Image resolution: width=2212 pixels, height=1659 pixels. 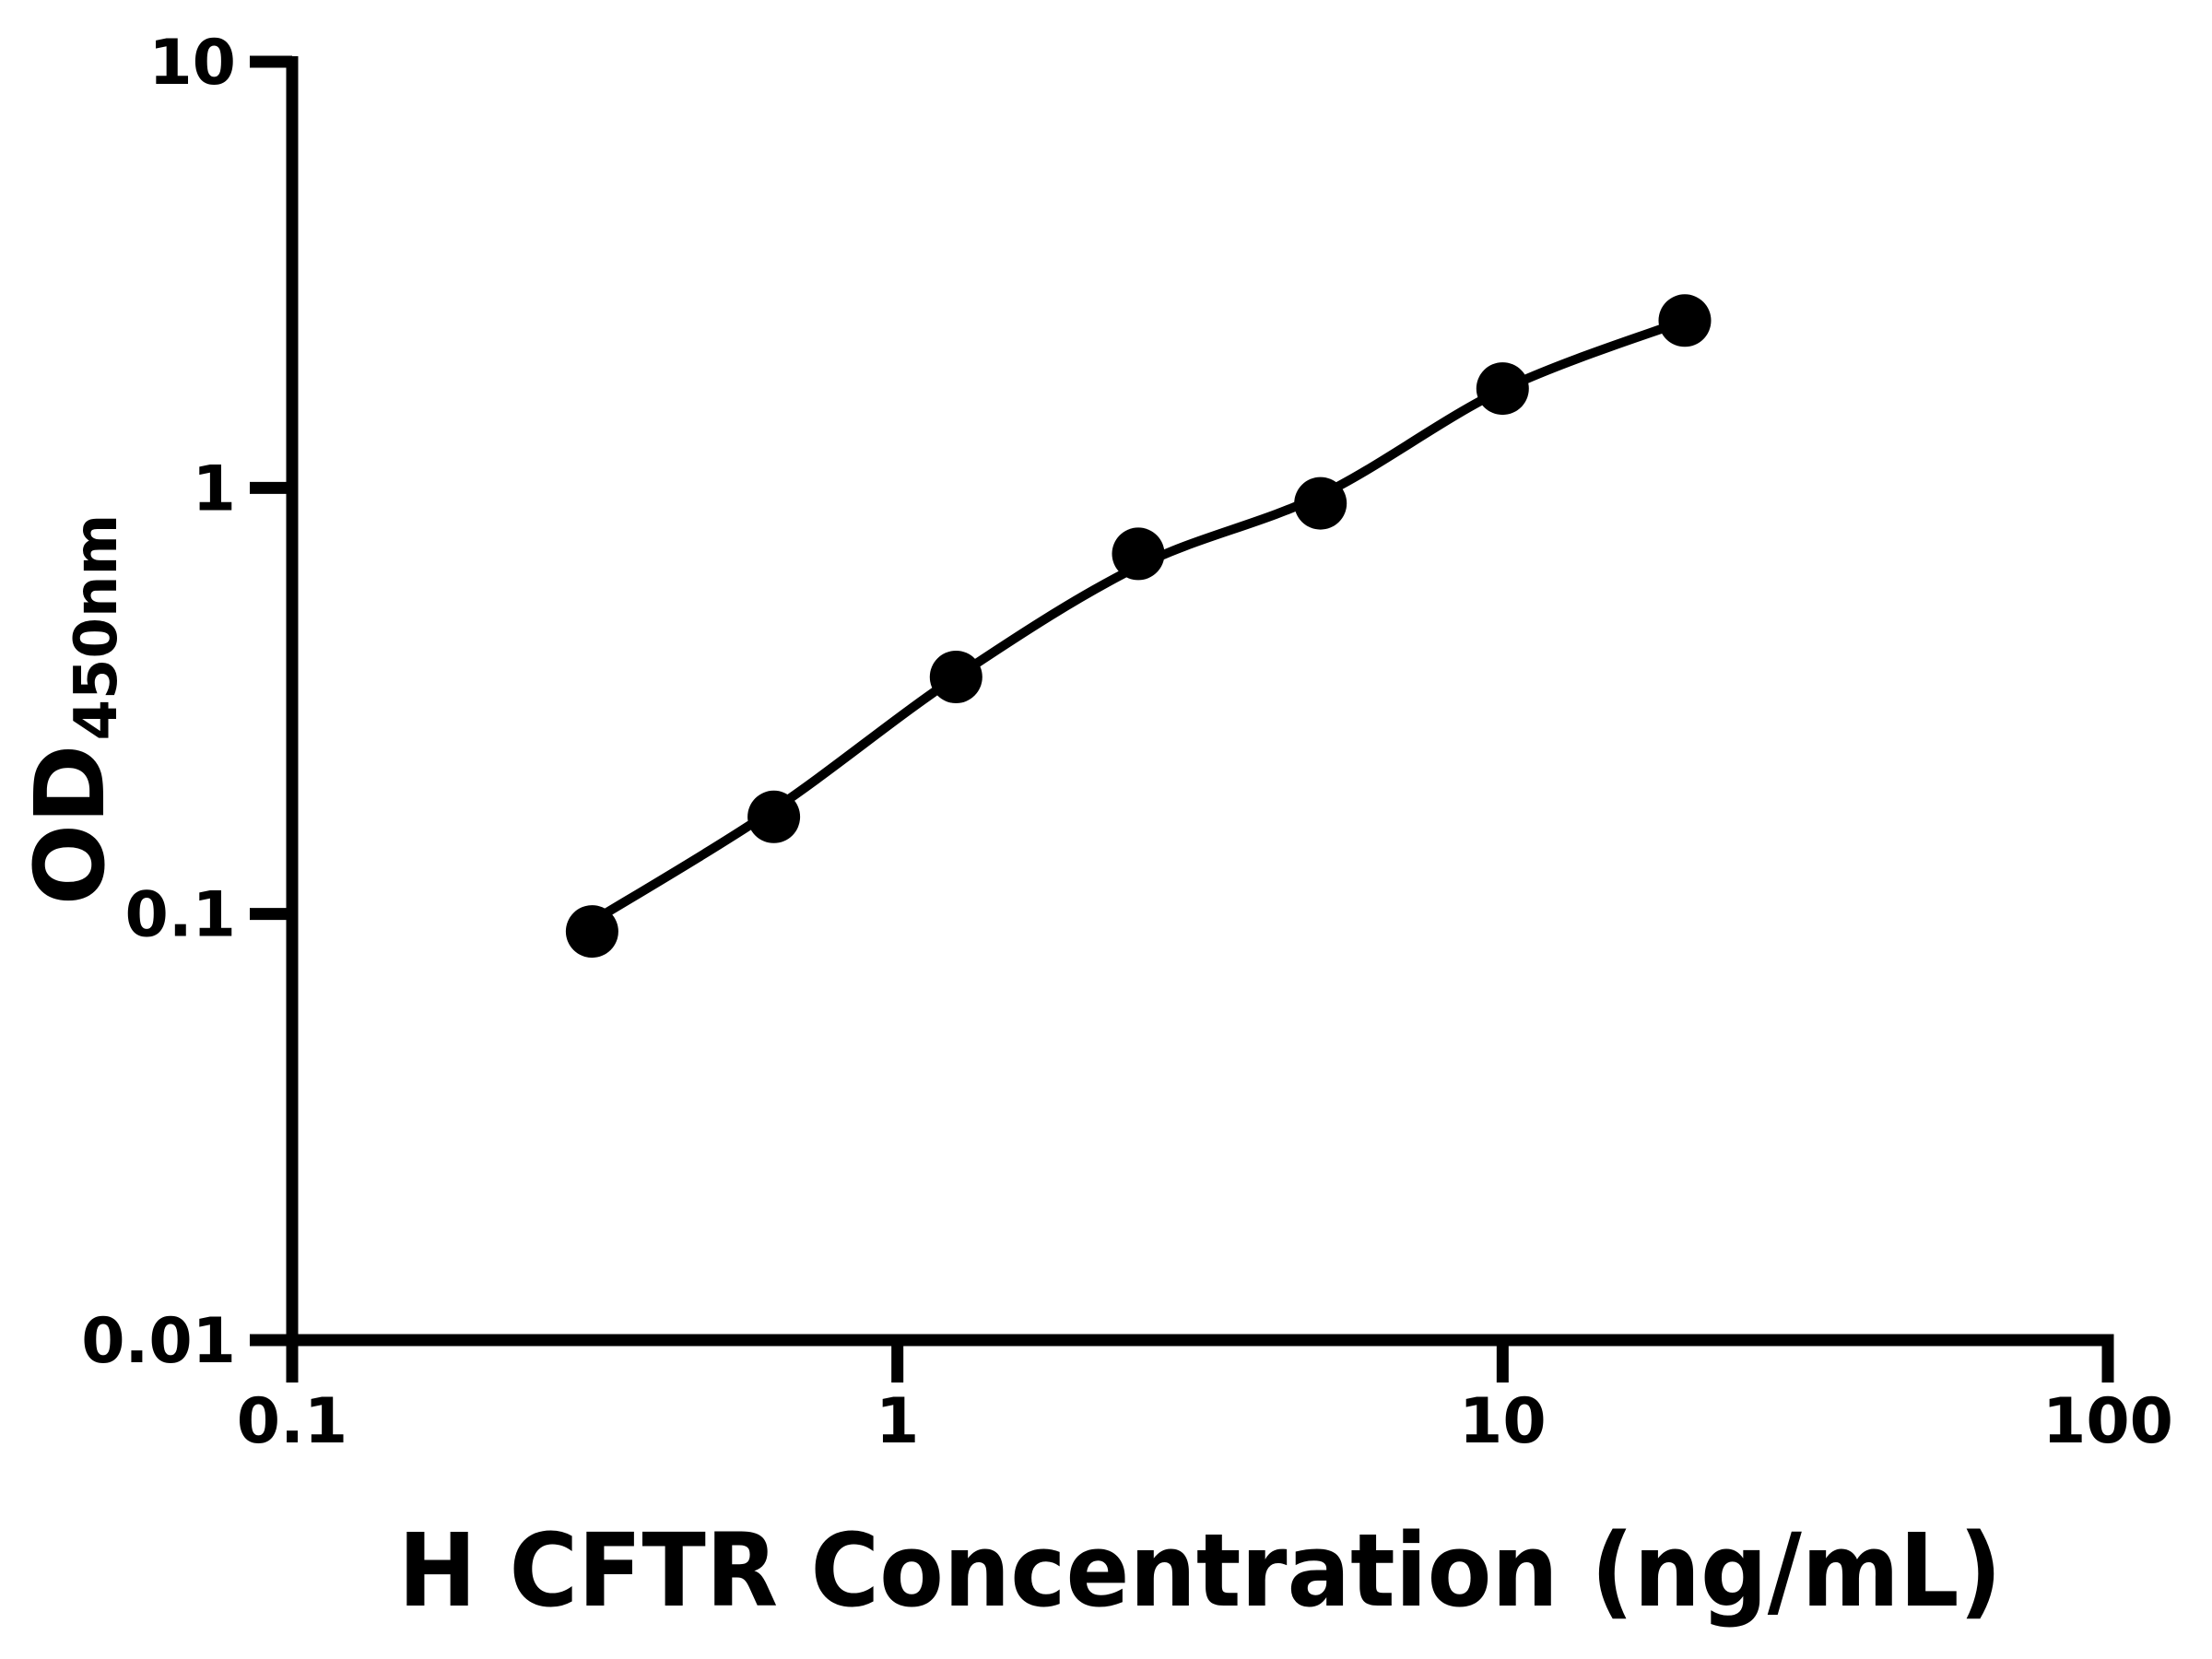 I want to click on y-tick-label: 10, so click(x=192, y=63).